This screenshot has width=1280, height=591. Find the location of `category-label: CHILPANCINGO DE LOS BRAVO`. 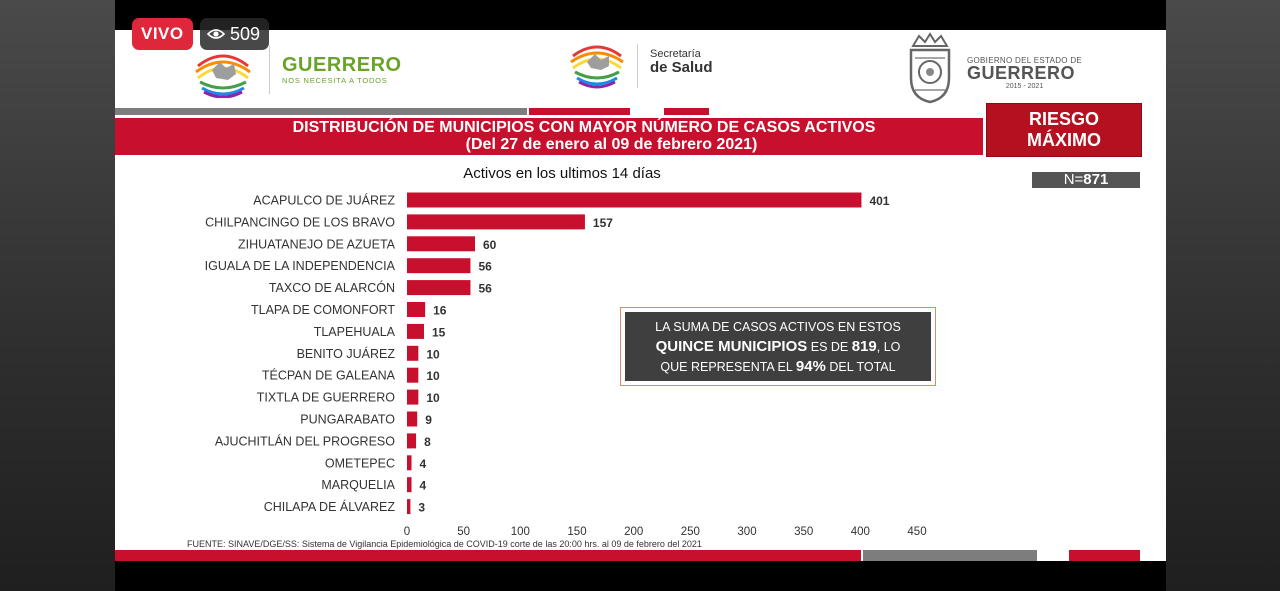

category-label: CHILPANCINGO DE LOS BRAVO is located at coordinates (300, 222).